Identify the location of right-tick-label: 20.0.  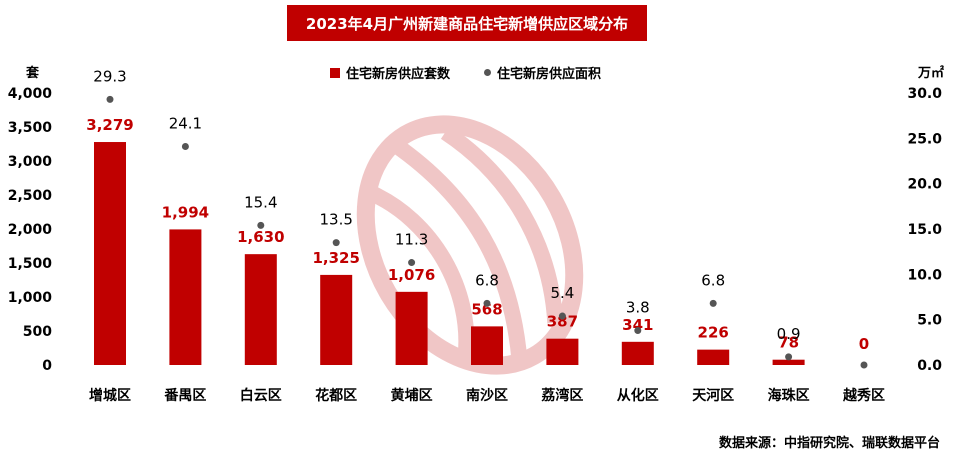
(924, 185).